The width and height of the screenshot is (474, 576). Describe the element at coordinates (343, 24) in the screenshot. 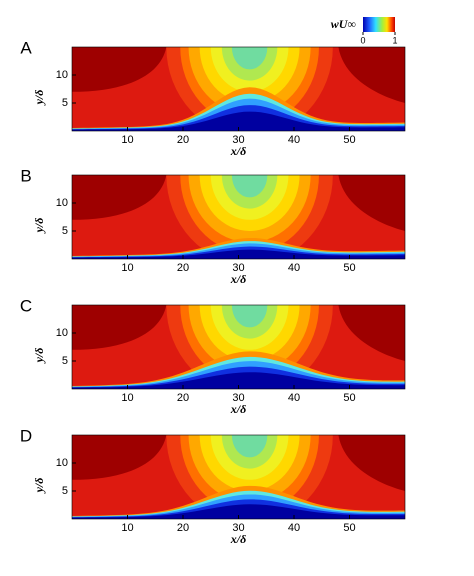

I see `colorbar-label: wU∞` at that location.